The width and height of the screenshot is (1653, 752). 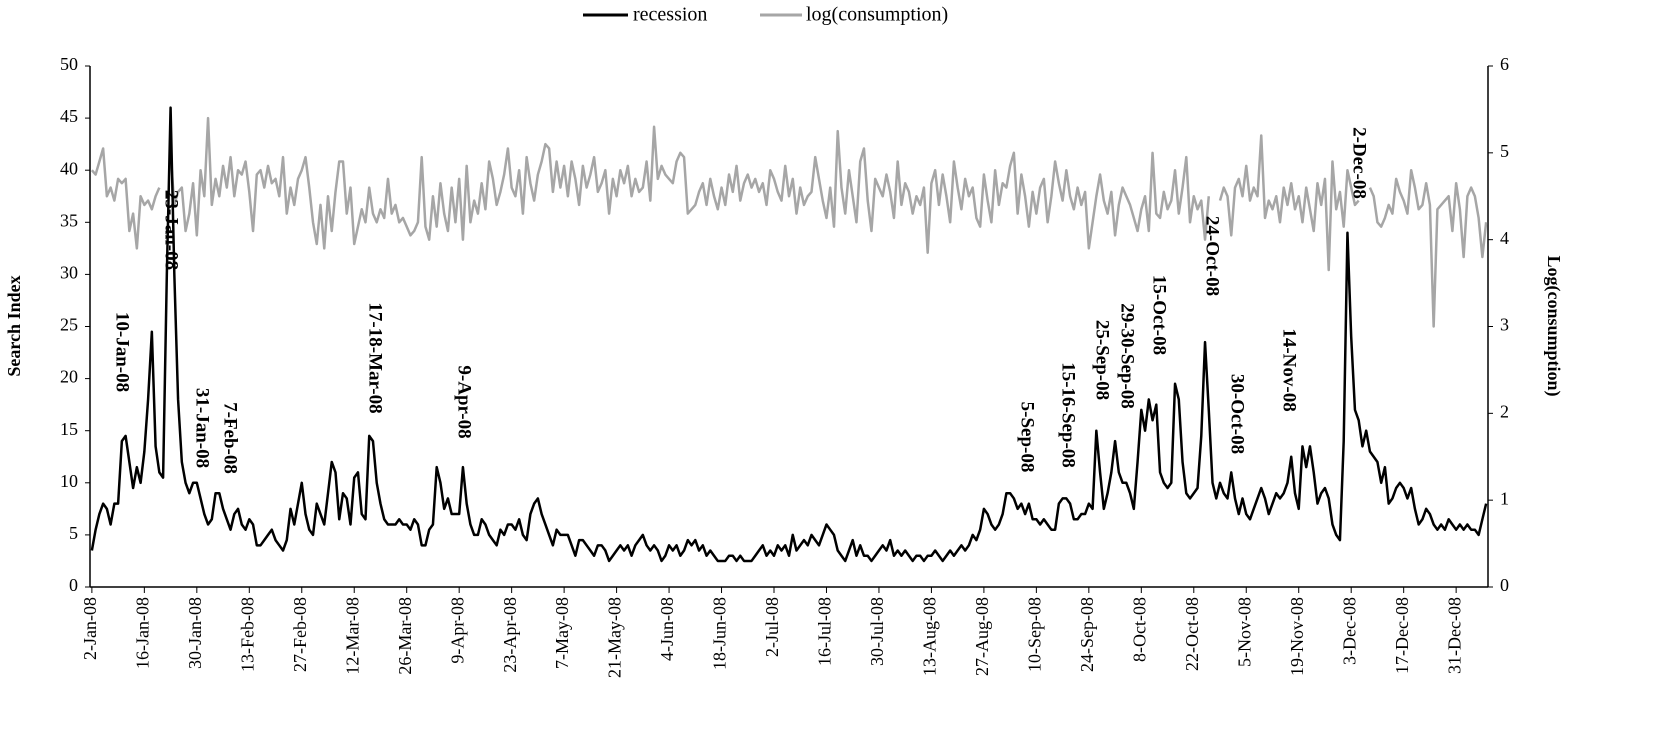 What do you see at coordinates (142, 633) in the screenshot?
I see `x-tick-label: 16-Jan-08` at bounding box center [142, 633].